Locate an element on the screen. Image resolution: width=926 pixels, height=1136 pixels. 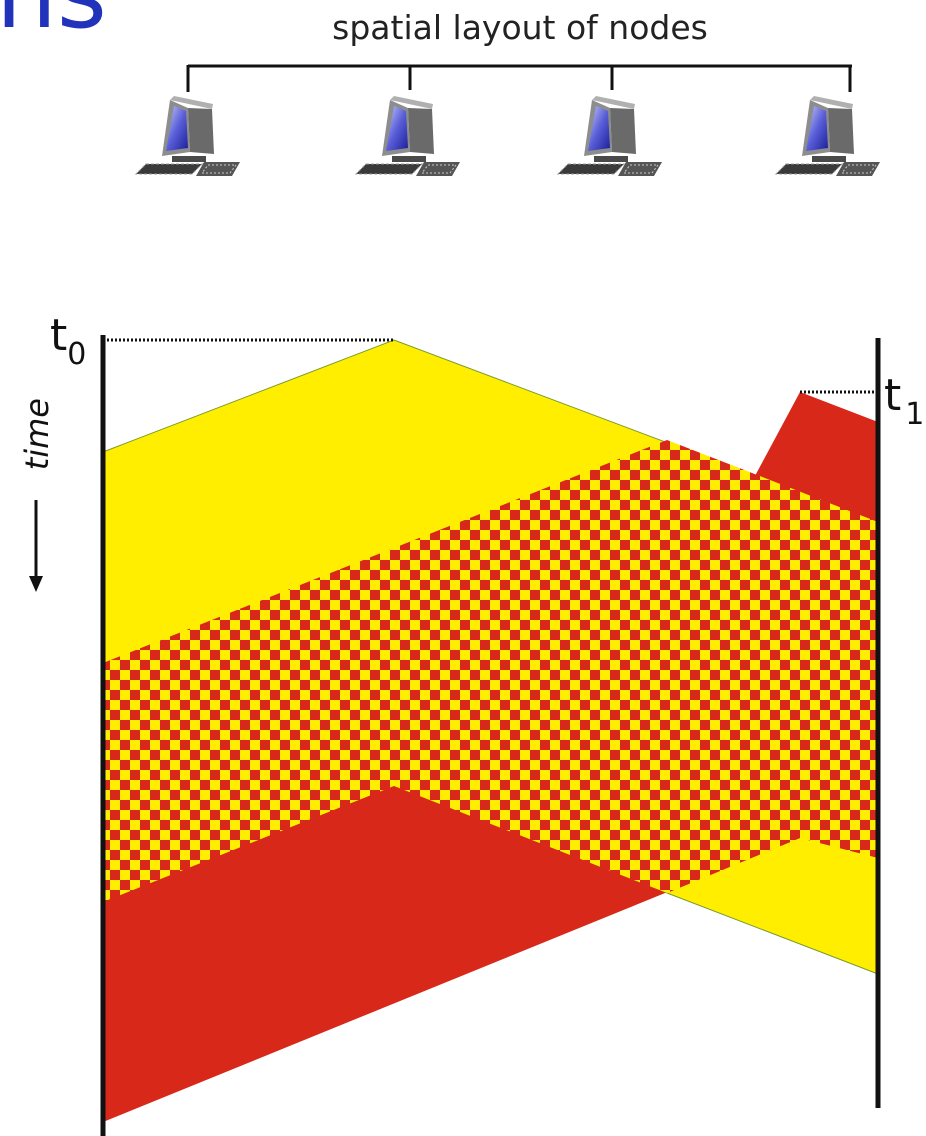
computer-node-3-icon is located at coordinates (610, 136).